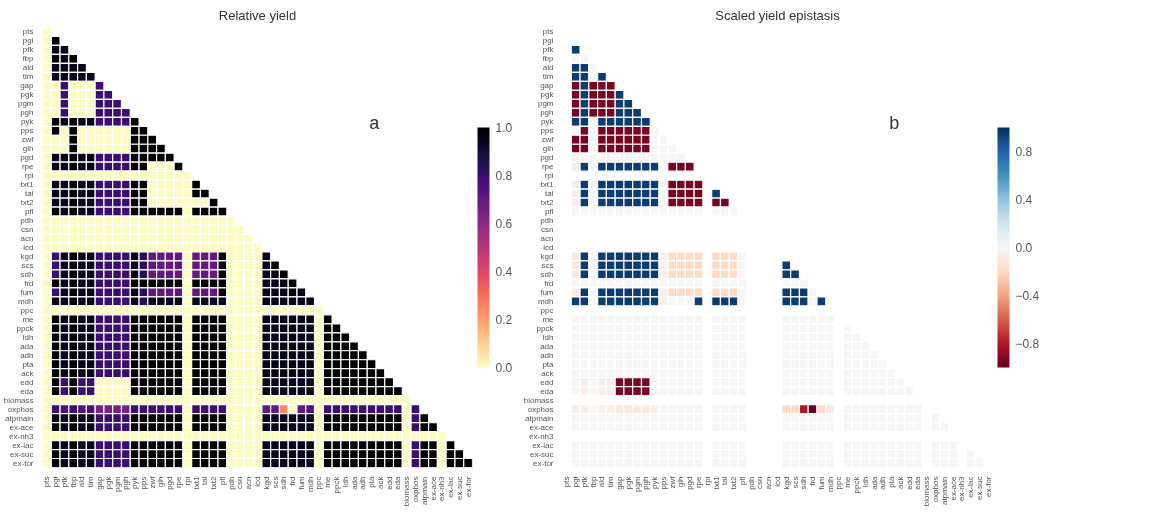 Image resolution: width=1175 pixels, height=524 pixels. Describe the element at coordinates (742, 480) in the screenshot. I see `x-tick-label: pfl` at that location.